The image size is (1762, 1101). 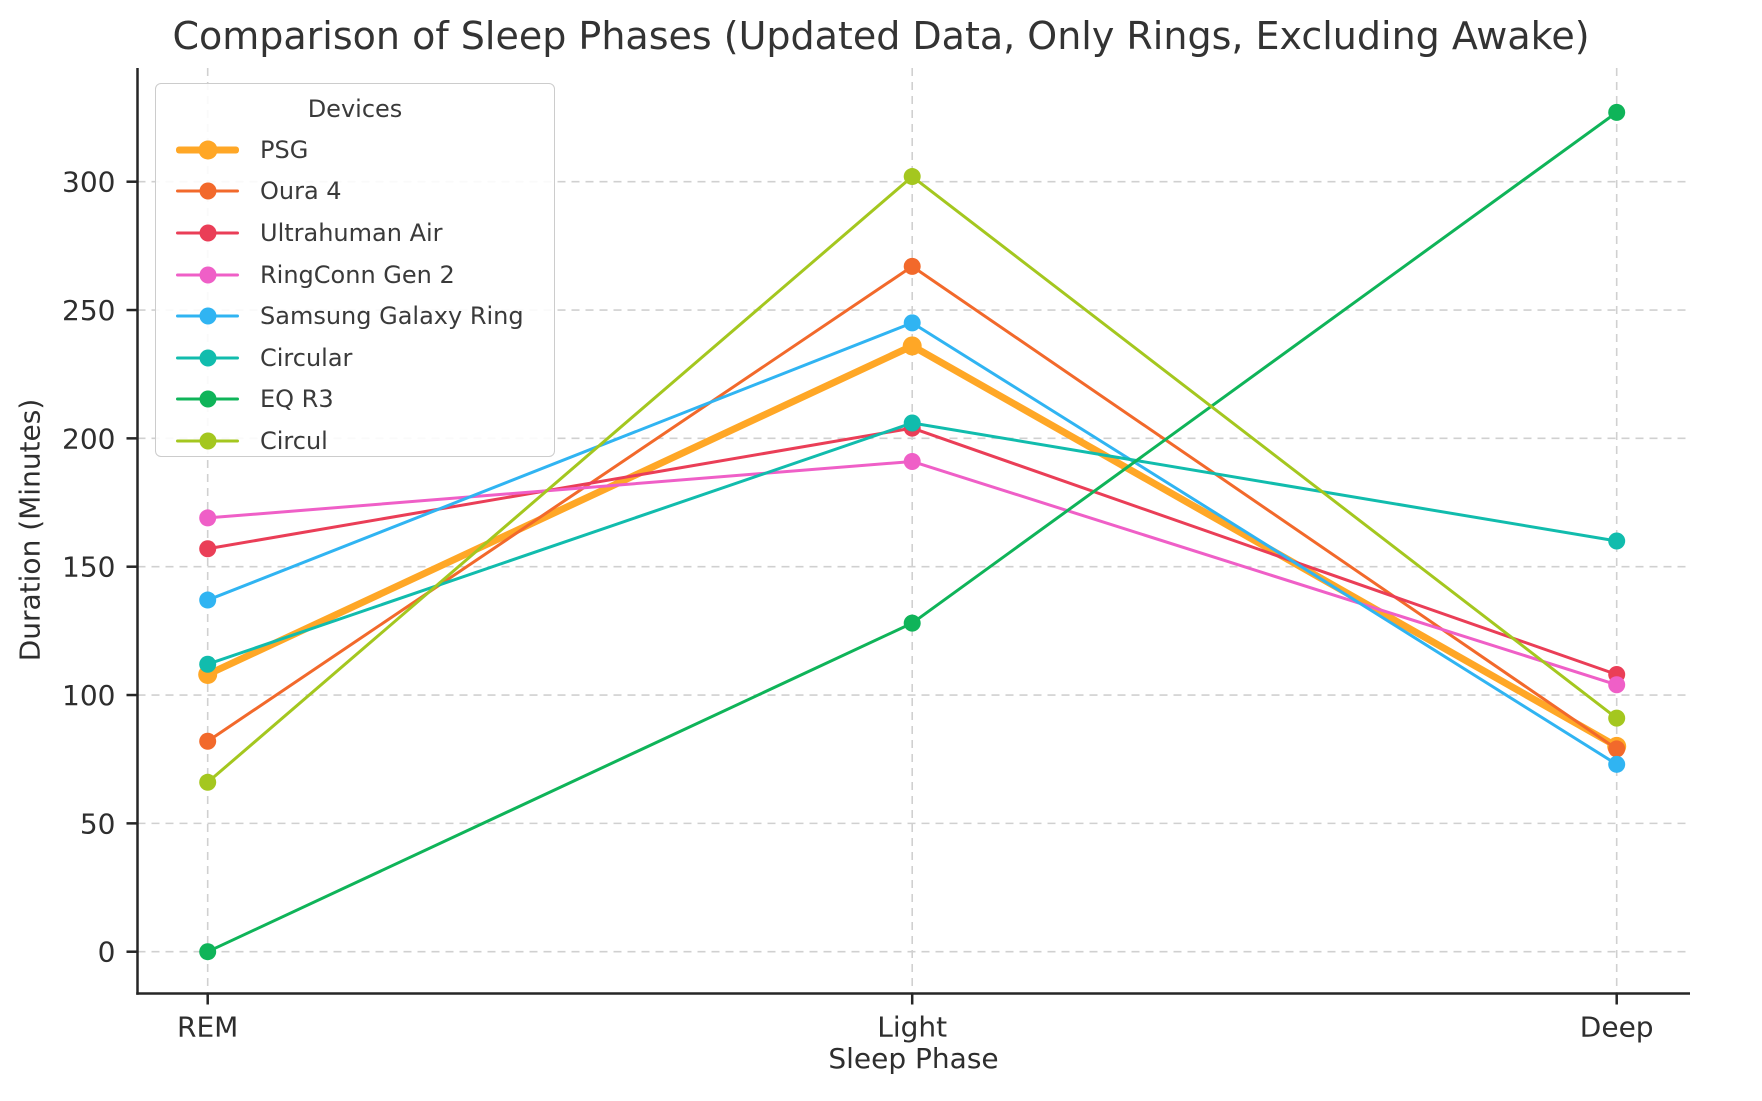 I want to click on legend-item: RingConn Gen 2, so click(x=365, y=275).